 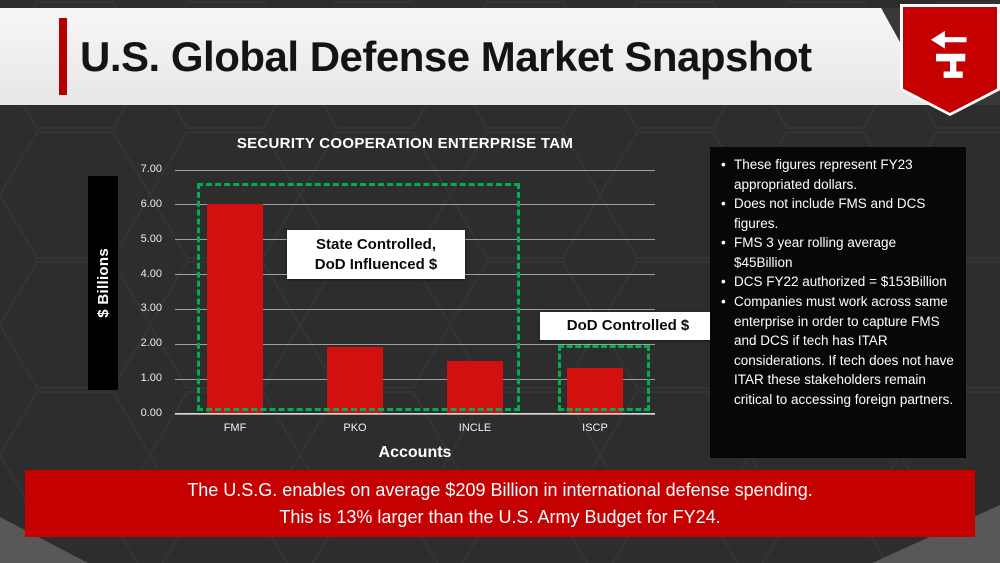 I want to click on y-axis-label-box: $ Billions, so click(x=103, y=283).